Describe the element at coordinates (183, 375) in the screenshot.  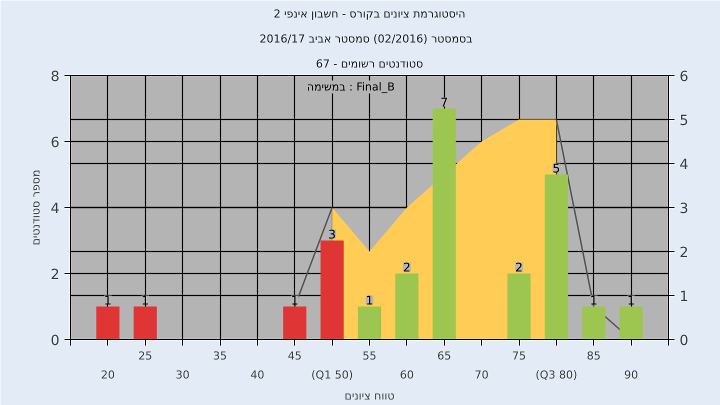
I see `x-tick-label: 30` at that location.